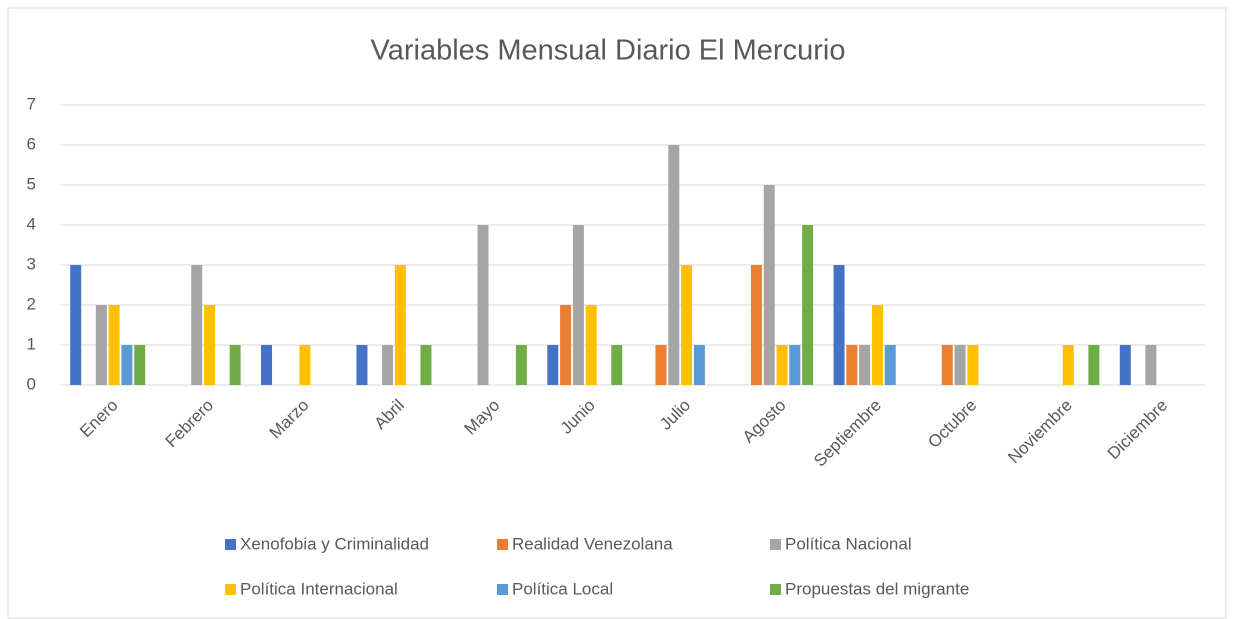 Image resolution: width=1235 pixels, height=619 pixels. I want to click on x-tick-label: Abril, so click(388, 414).